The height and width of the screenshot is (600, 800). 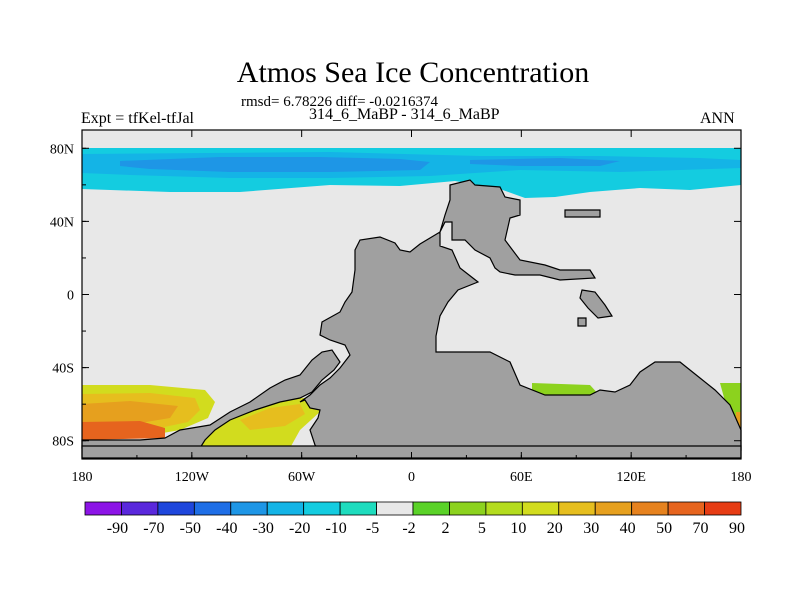 I want to click on colorbar-label: 90, so click(x=737, y=528).